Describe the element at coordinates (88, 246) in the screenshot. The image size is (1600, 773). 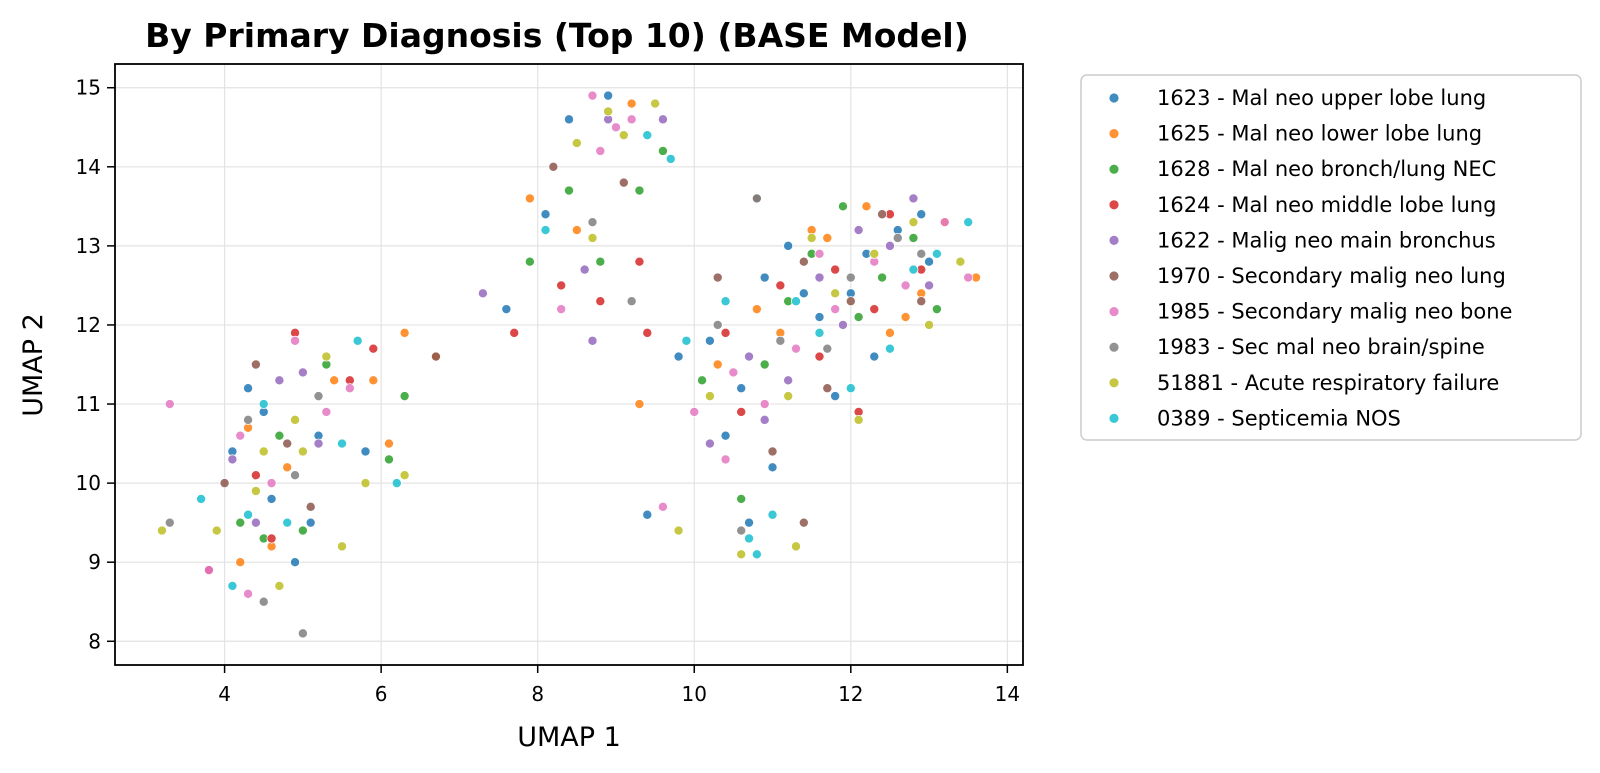
I see `y-tick-label: 13` at that location.